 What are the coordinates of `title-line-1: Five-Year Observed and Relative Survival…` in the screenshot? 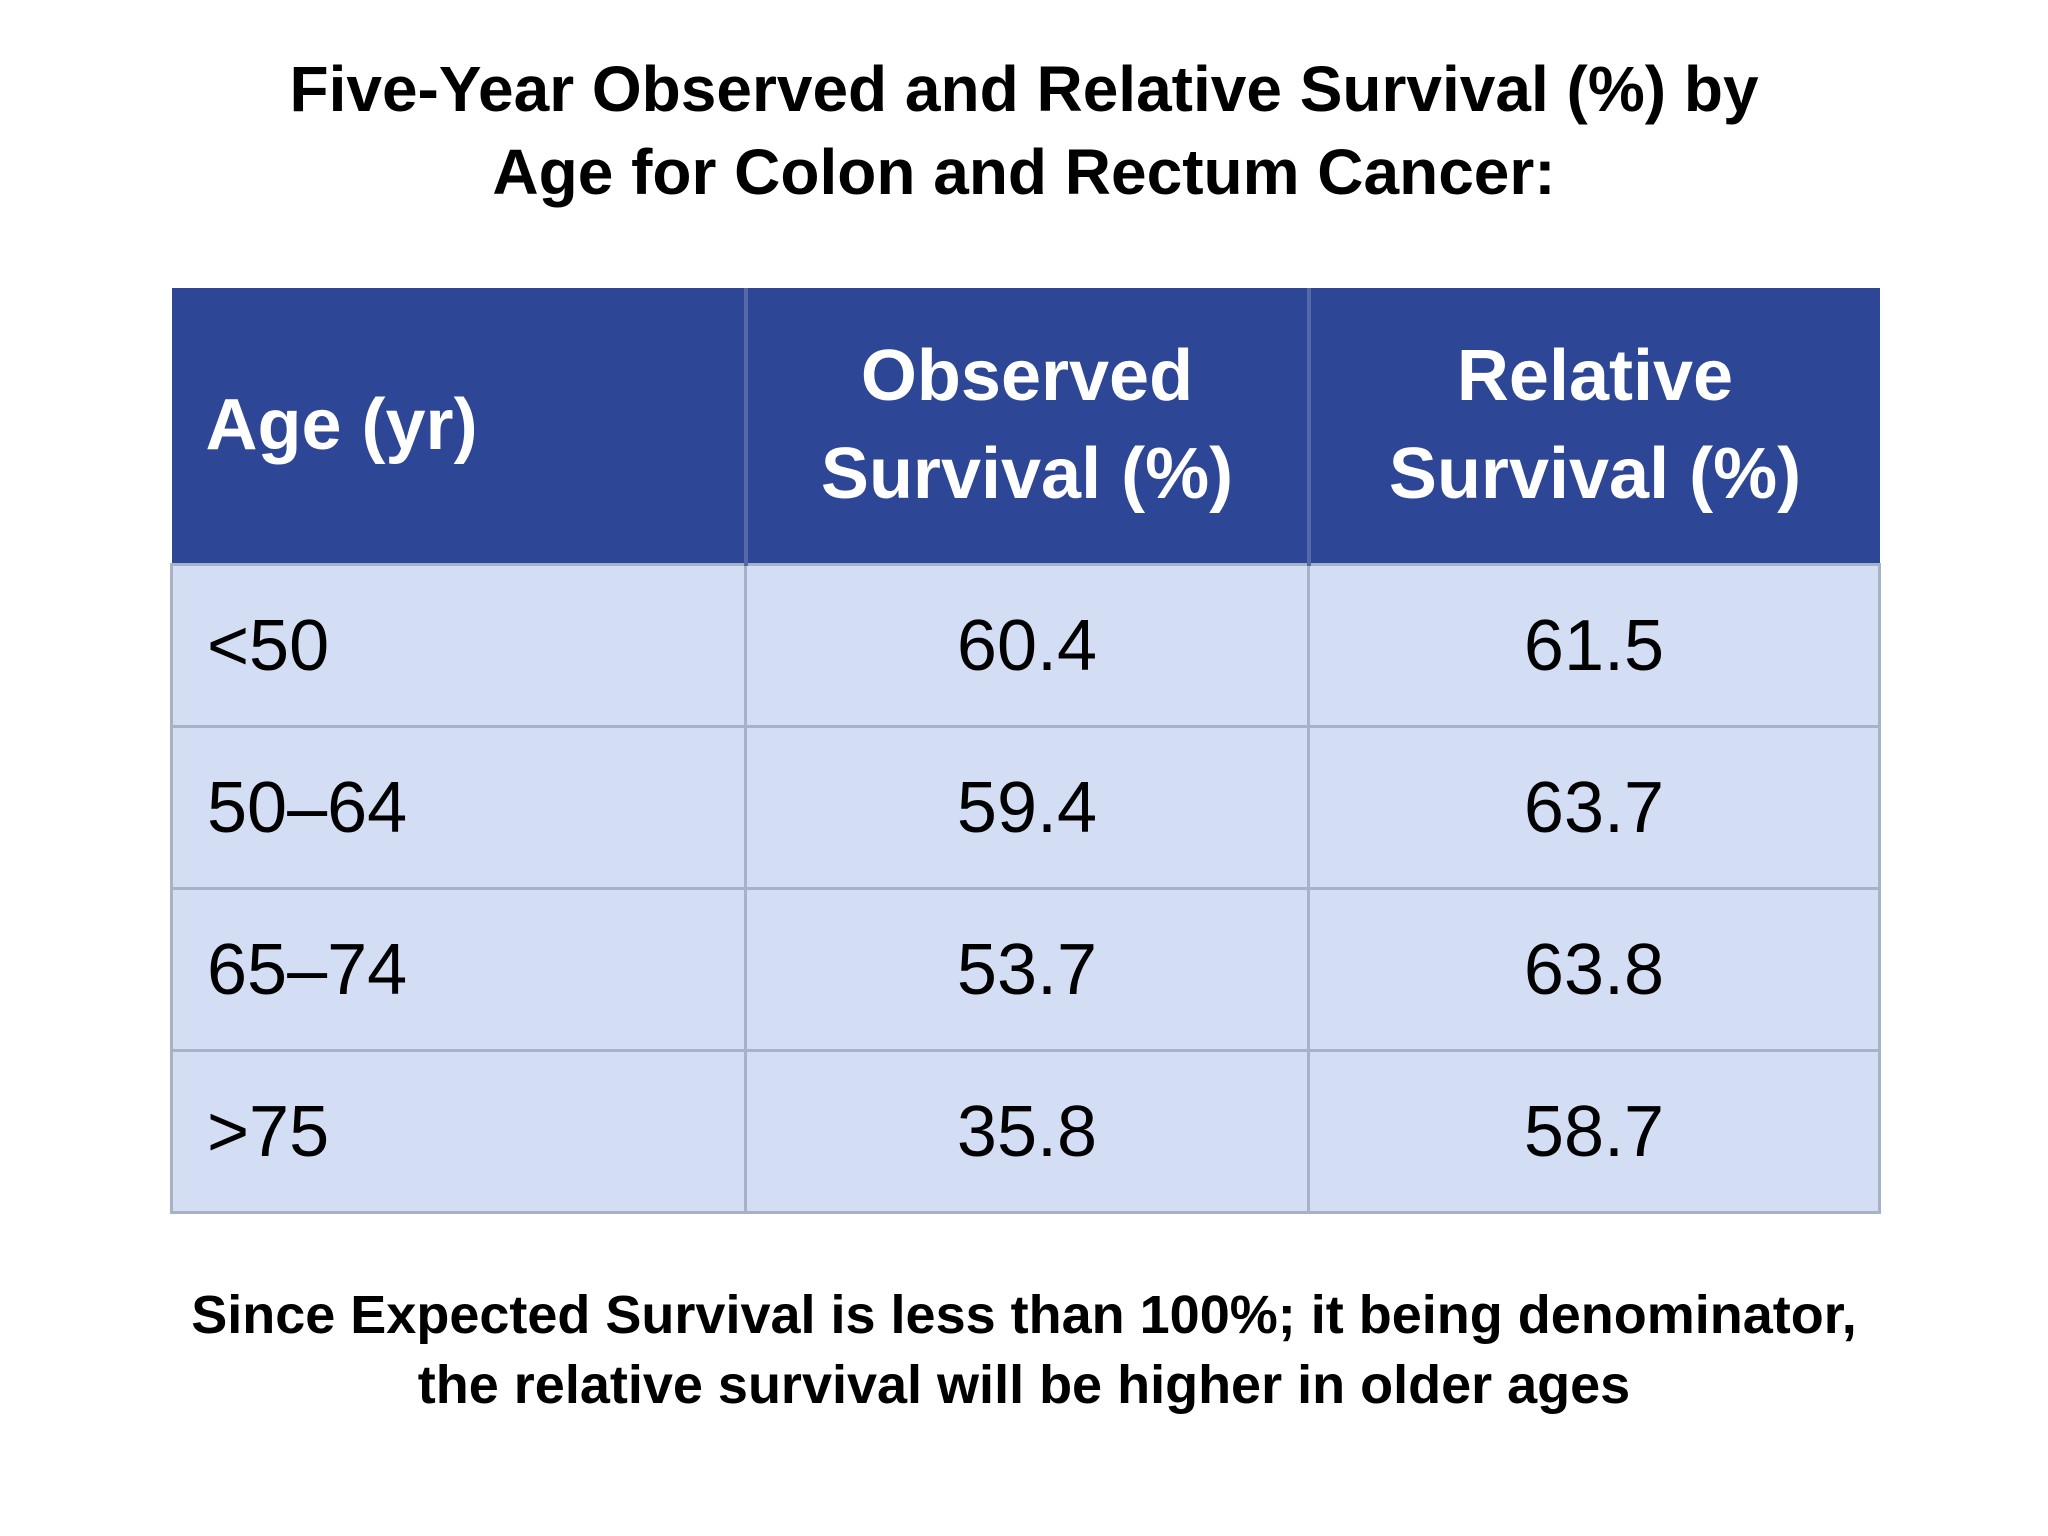 It's located at (1024, 89).